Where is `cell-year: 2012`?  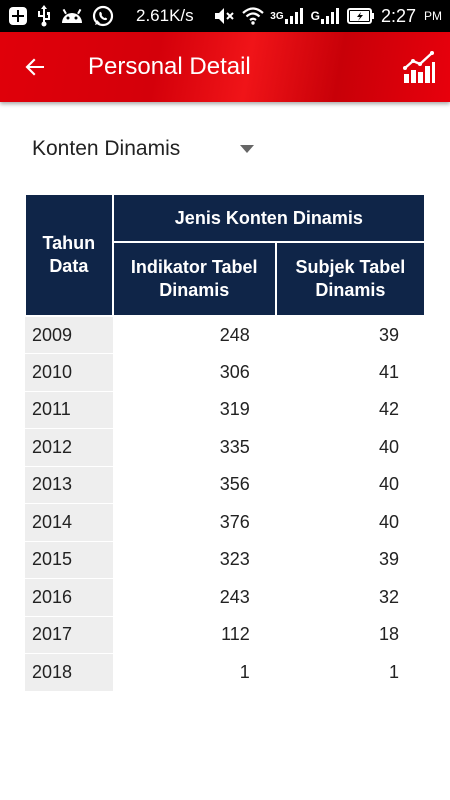
cell-year: 2012 is located at coordinates (69, 447).